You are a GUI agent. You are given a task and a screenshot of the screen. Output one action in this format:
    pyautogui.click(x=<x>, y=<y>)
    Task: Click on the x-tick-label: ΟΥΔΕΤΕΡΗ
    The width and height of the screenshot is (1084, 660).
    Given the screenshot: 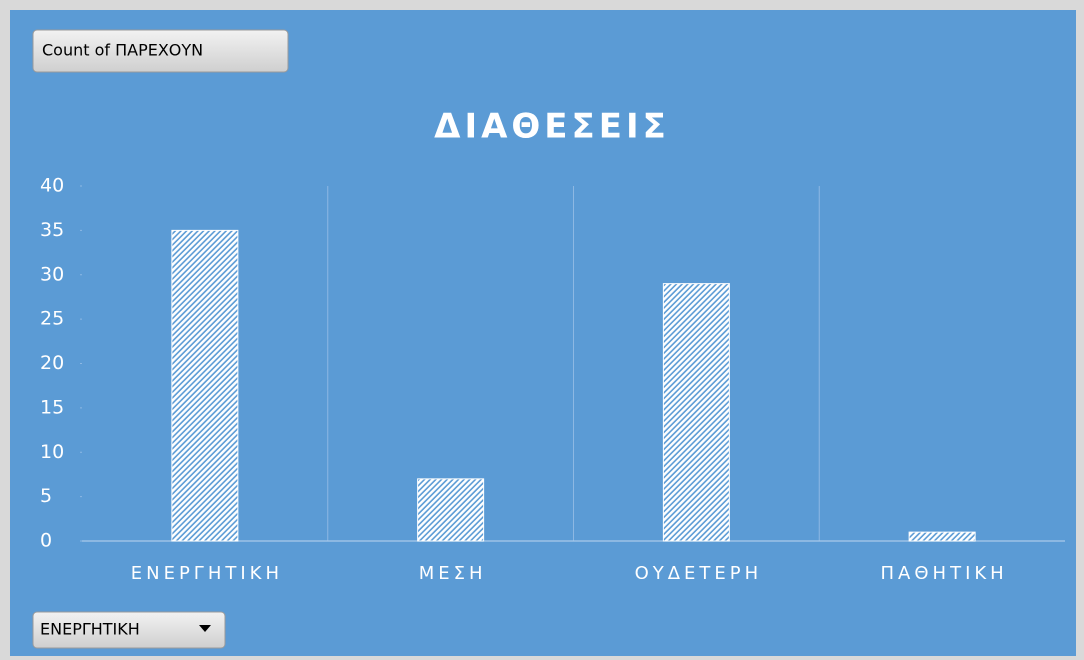 What is the action you would take?
    pyautogui.click(x=699, y=573)
    